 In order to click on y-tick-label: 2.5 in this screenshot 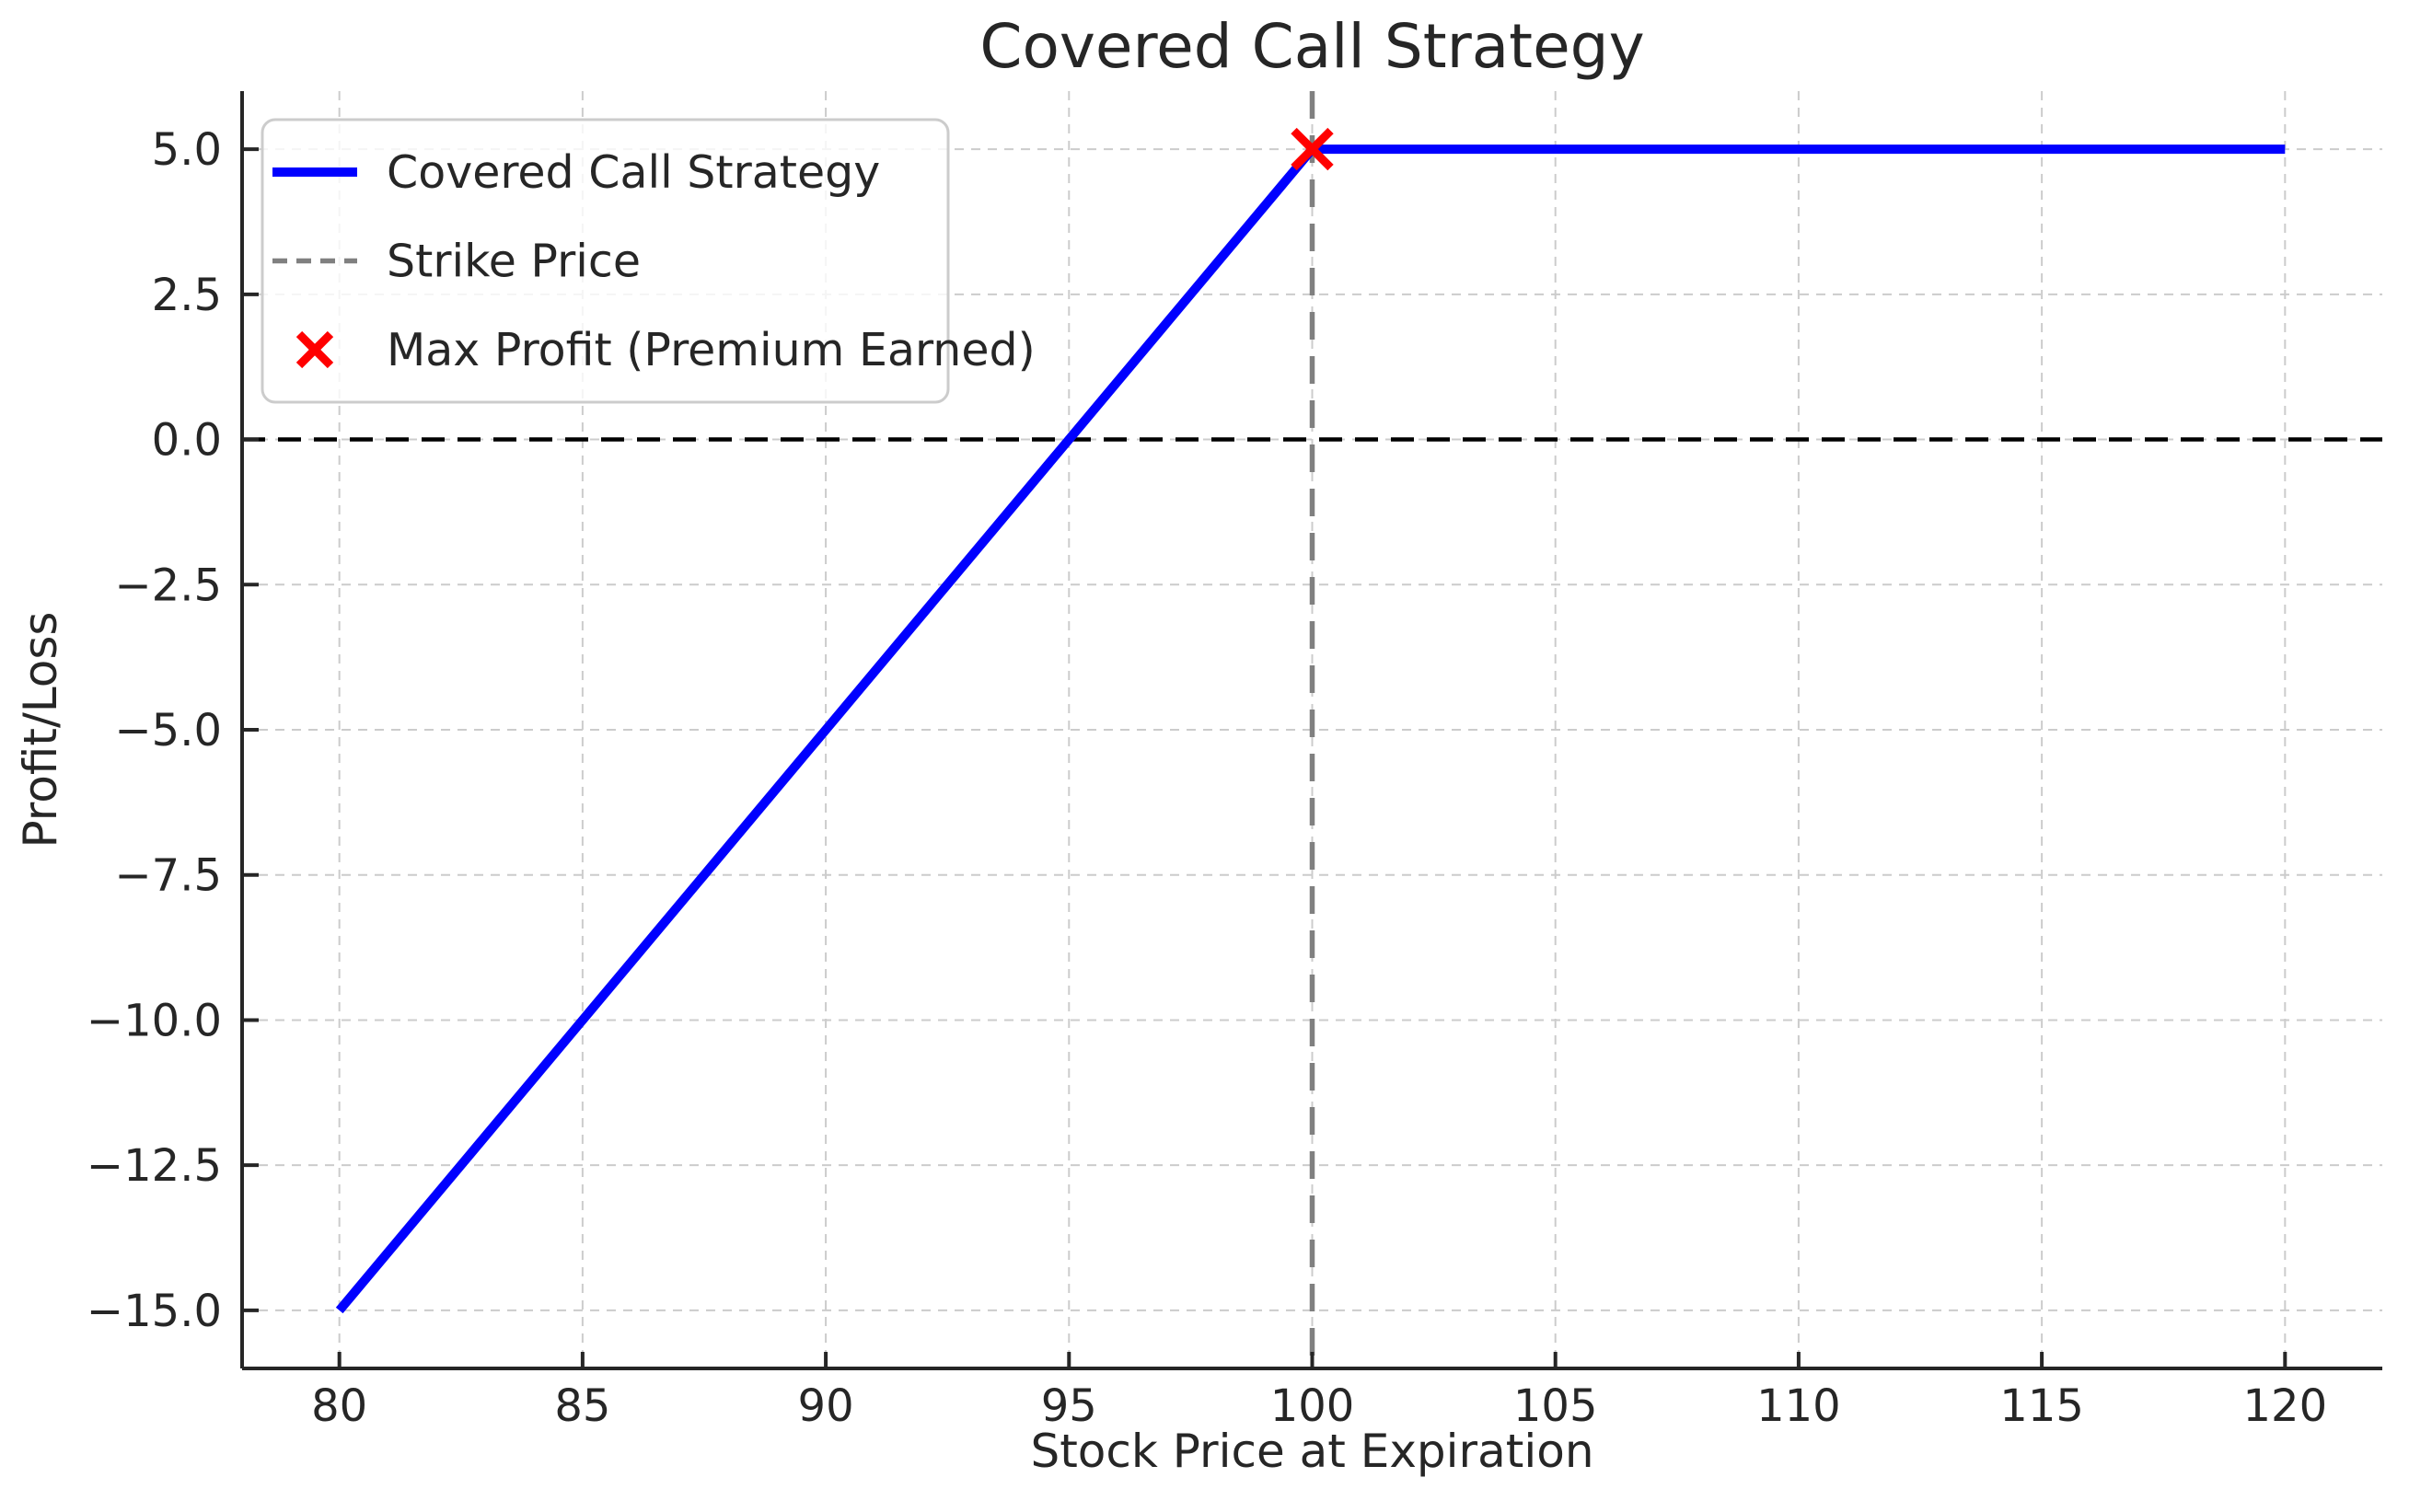, I will do `click(187, 295)`.